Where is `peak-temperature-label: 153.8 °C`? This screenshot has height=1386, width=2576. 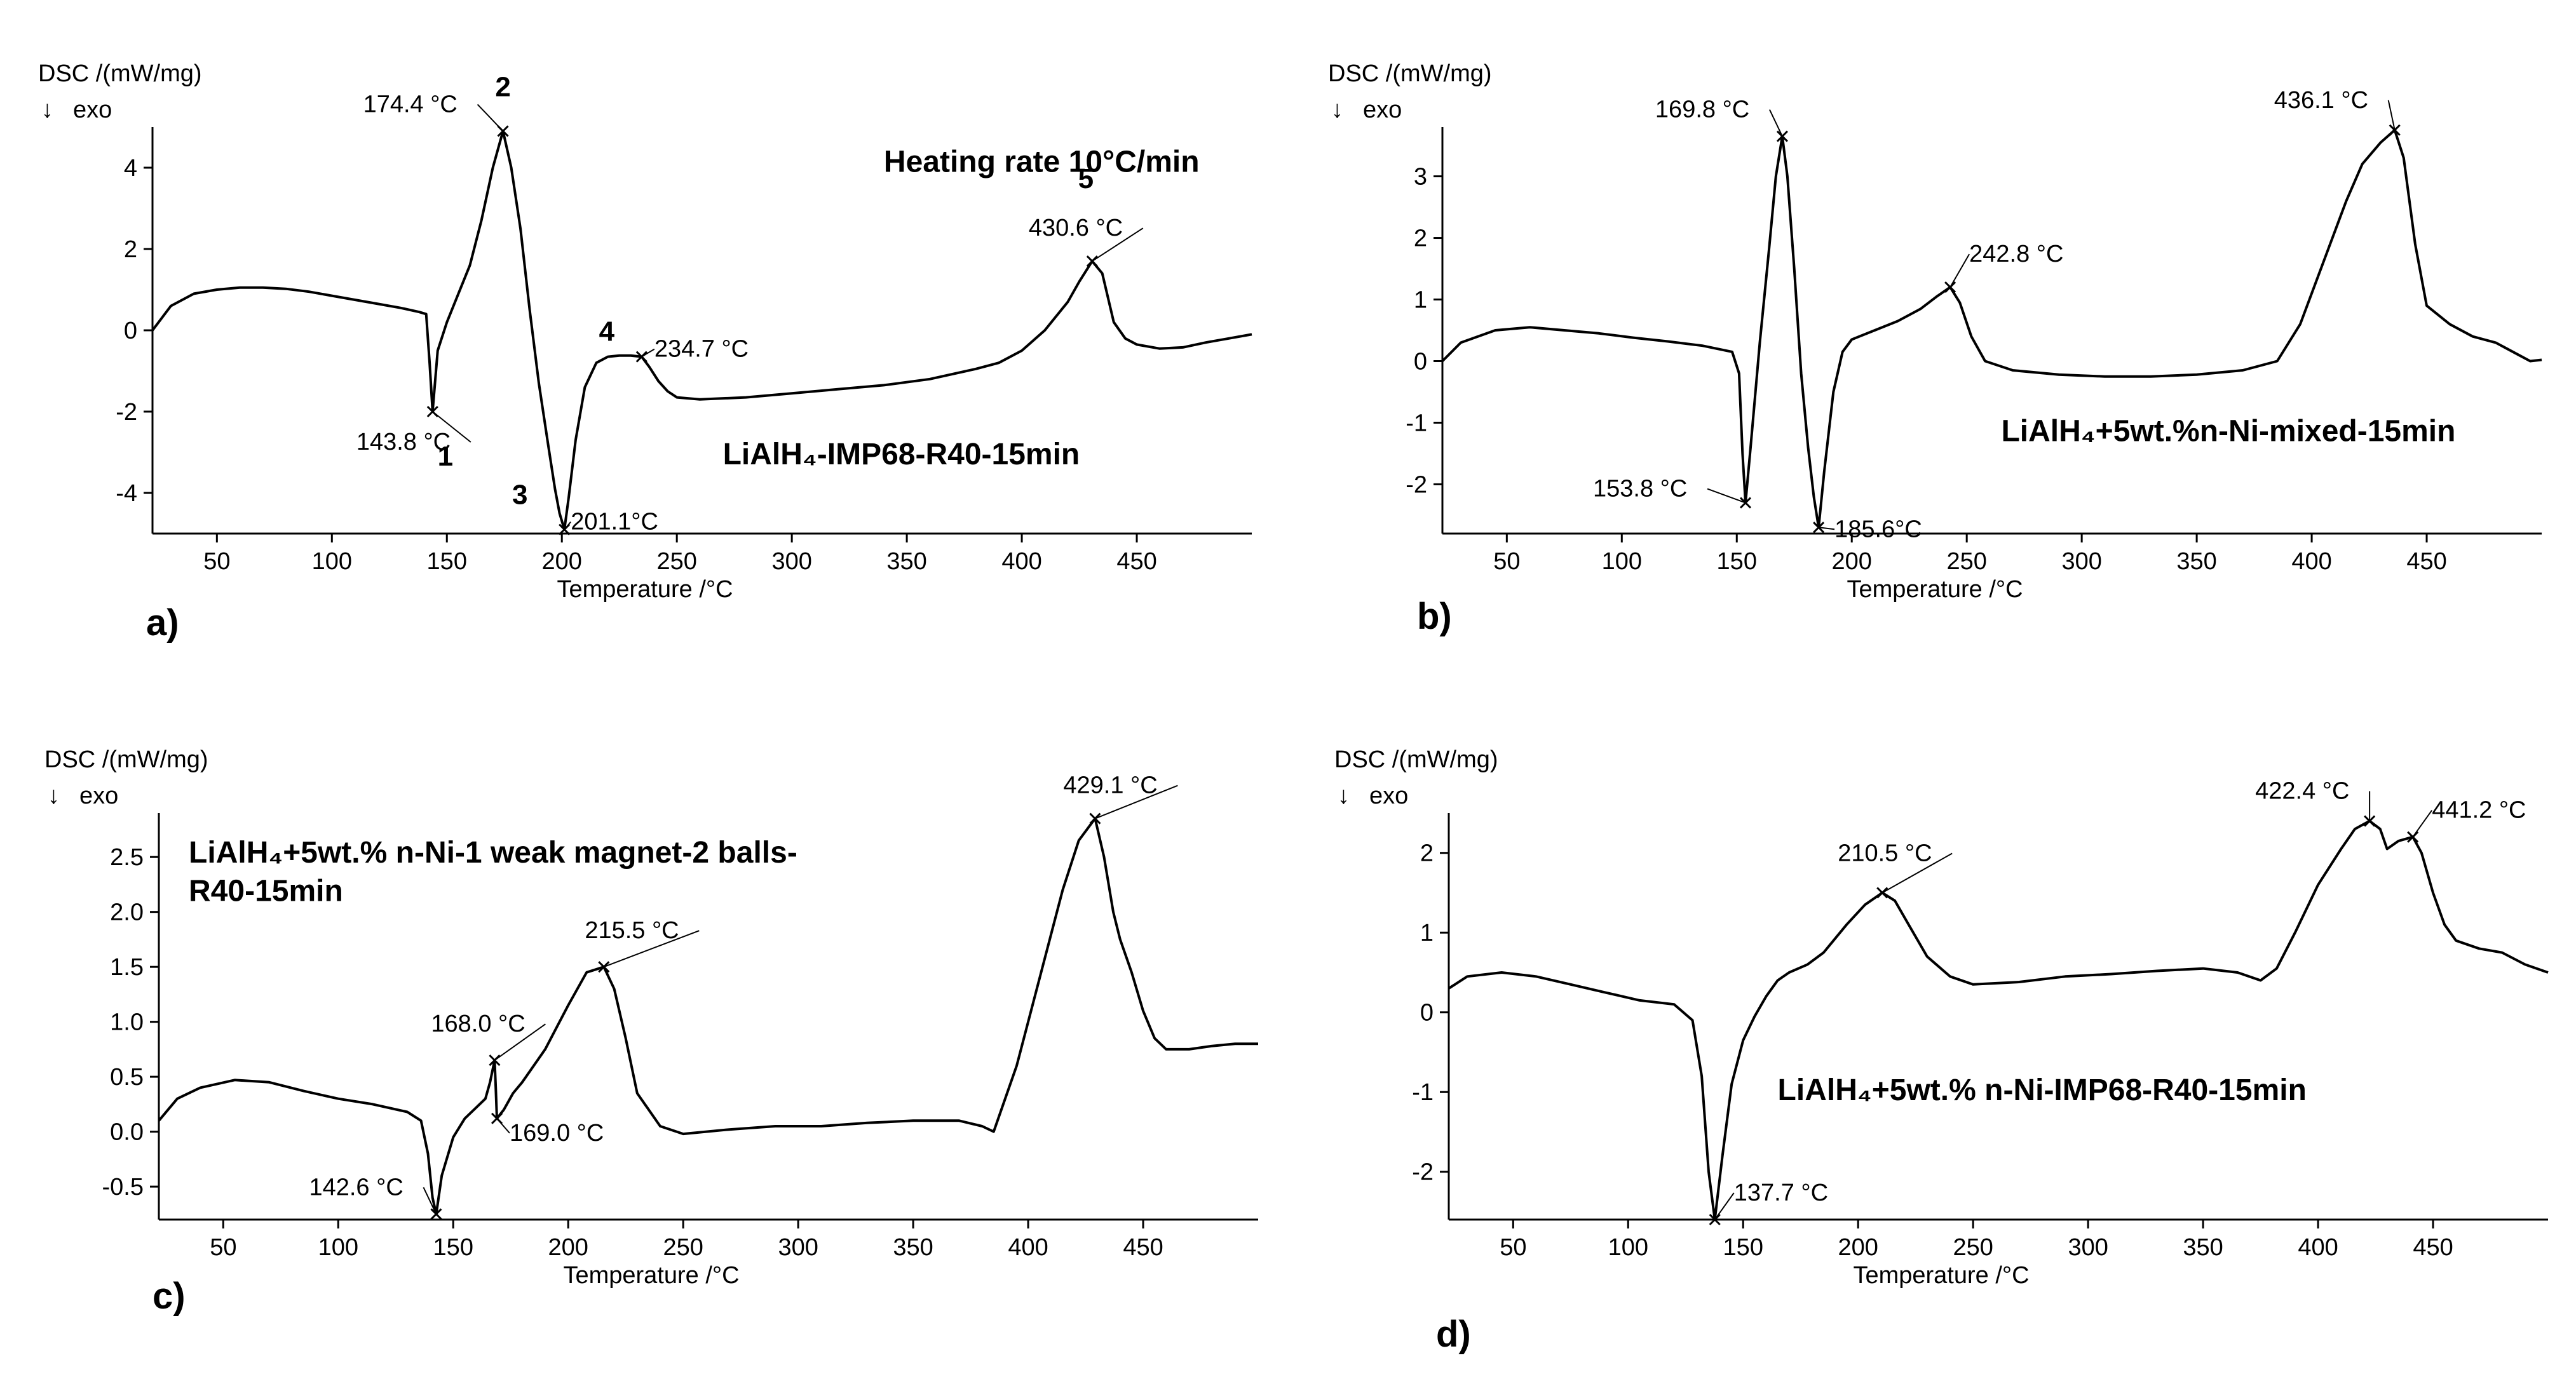
peak-temperature-label: 153.8 °C is located at coordinates (1640, 489).